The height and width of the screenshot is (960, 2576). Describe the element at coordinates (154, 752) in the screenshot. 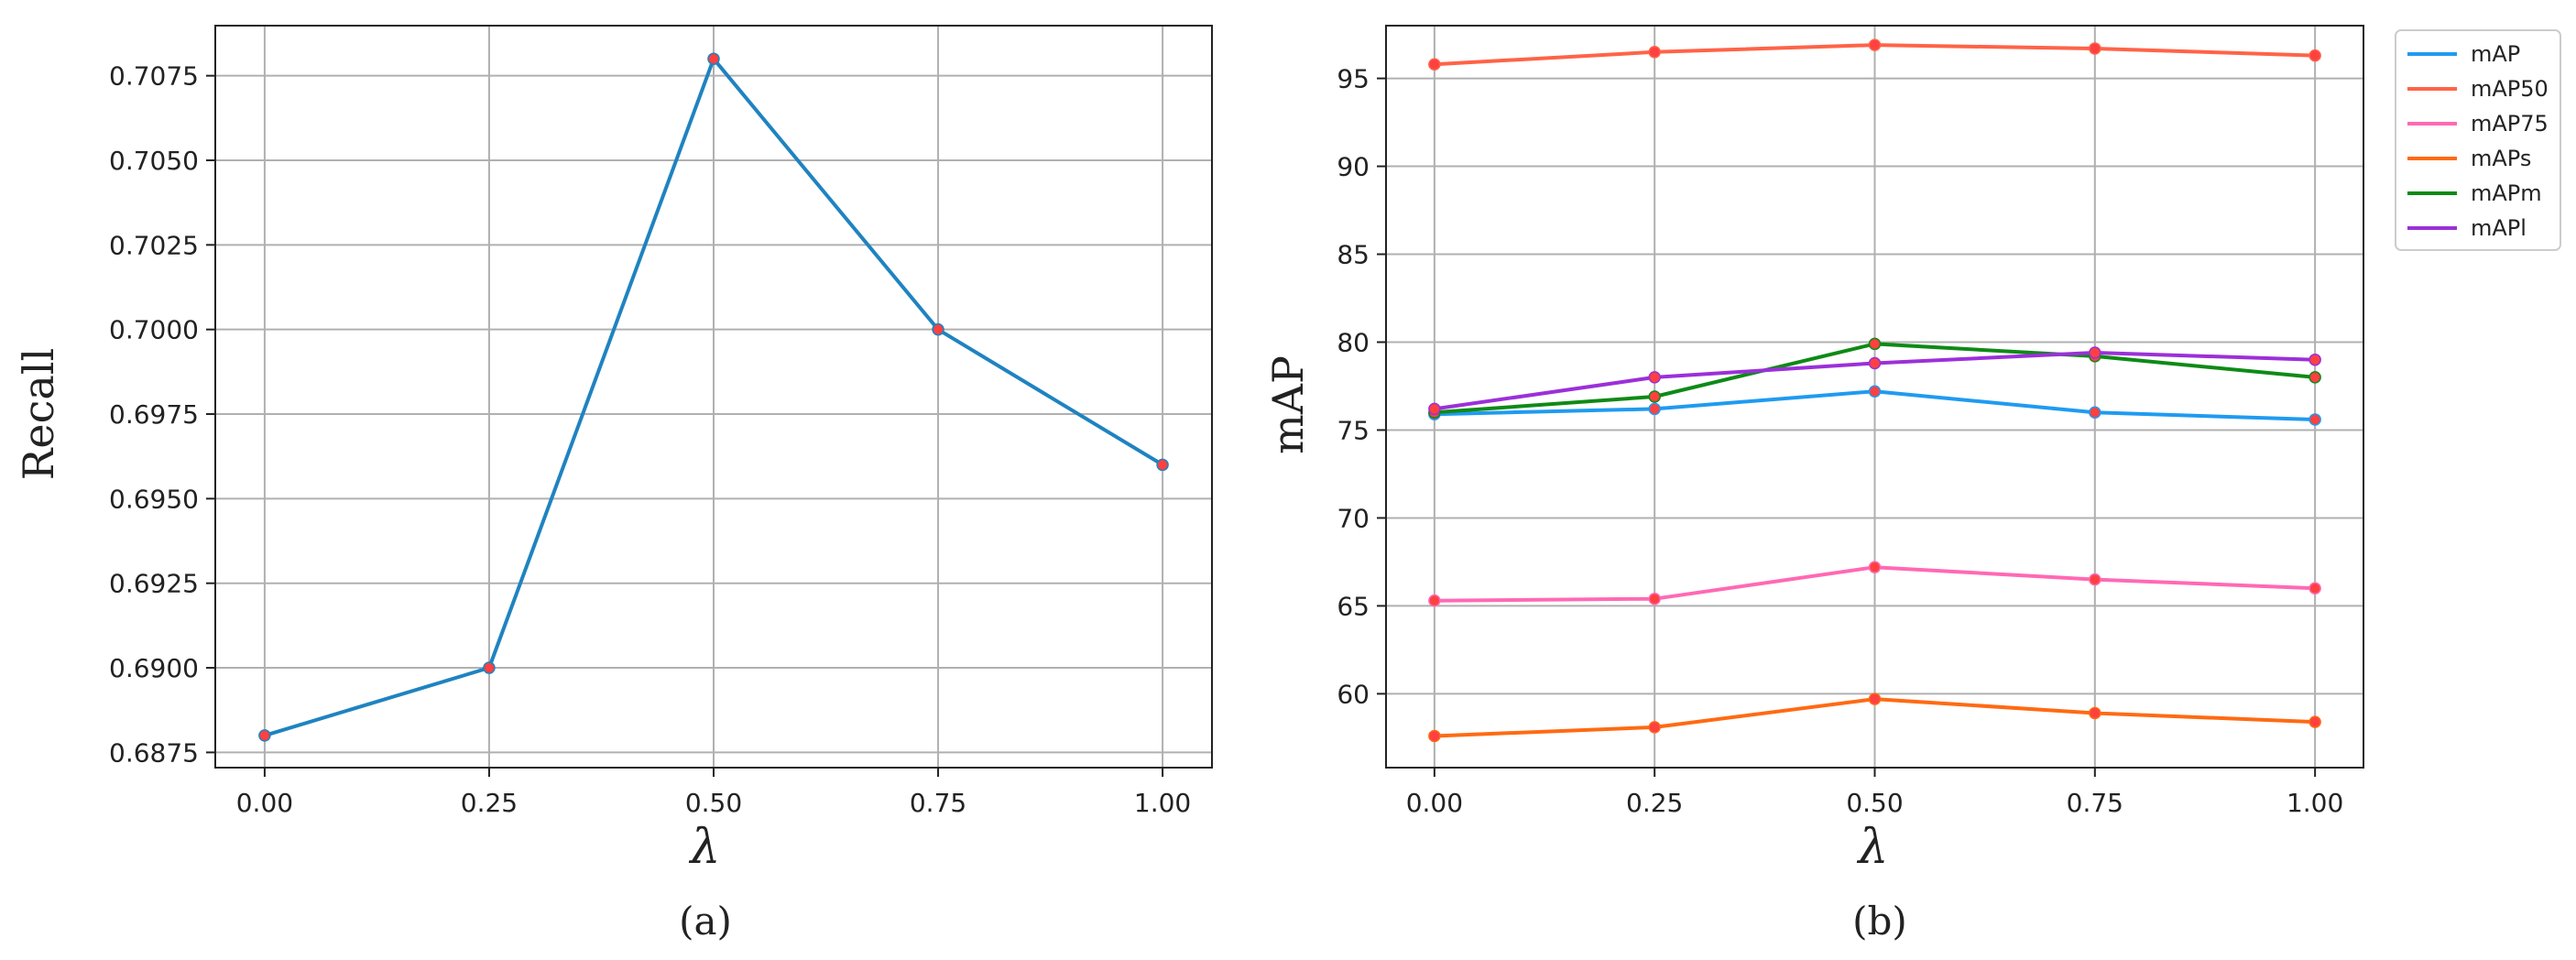

I see `y-tick-label: 0.6875` at that location.